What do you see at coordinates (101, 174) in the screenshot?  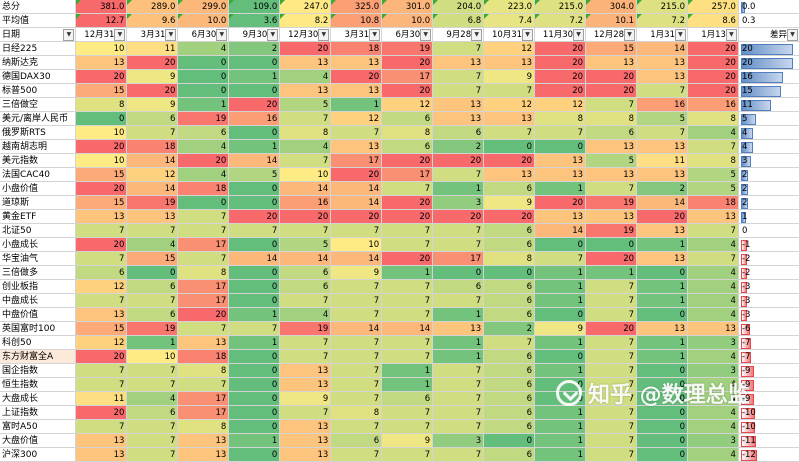 I see `score-cell: 15` at bounding box center [101, 174].